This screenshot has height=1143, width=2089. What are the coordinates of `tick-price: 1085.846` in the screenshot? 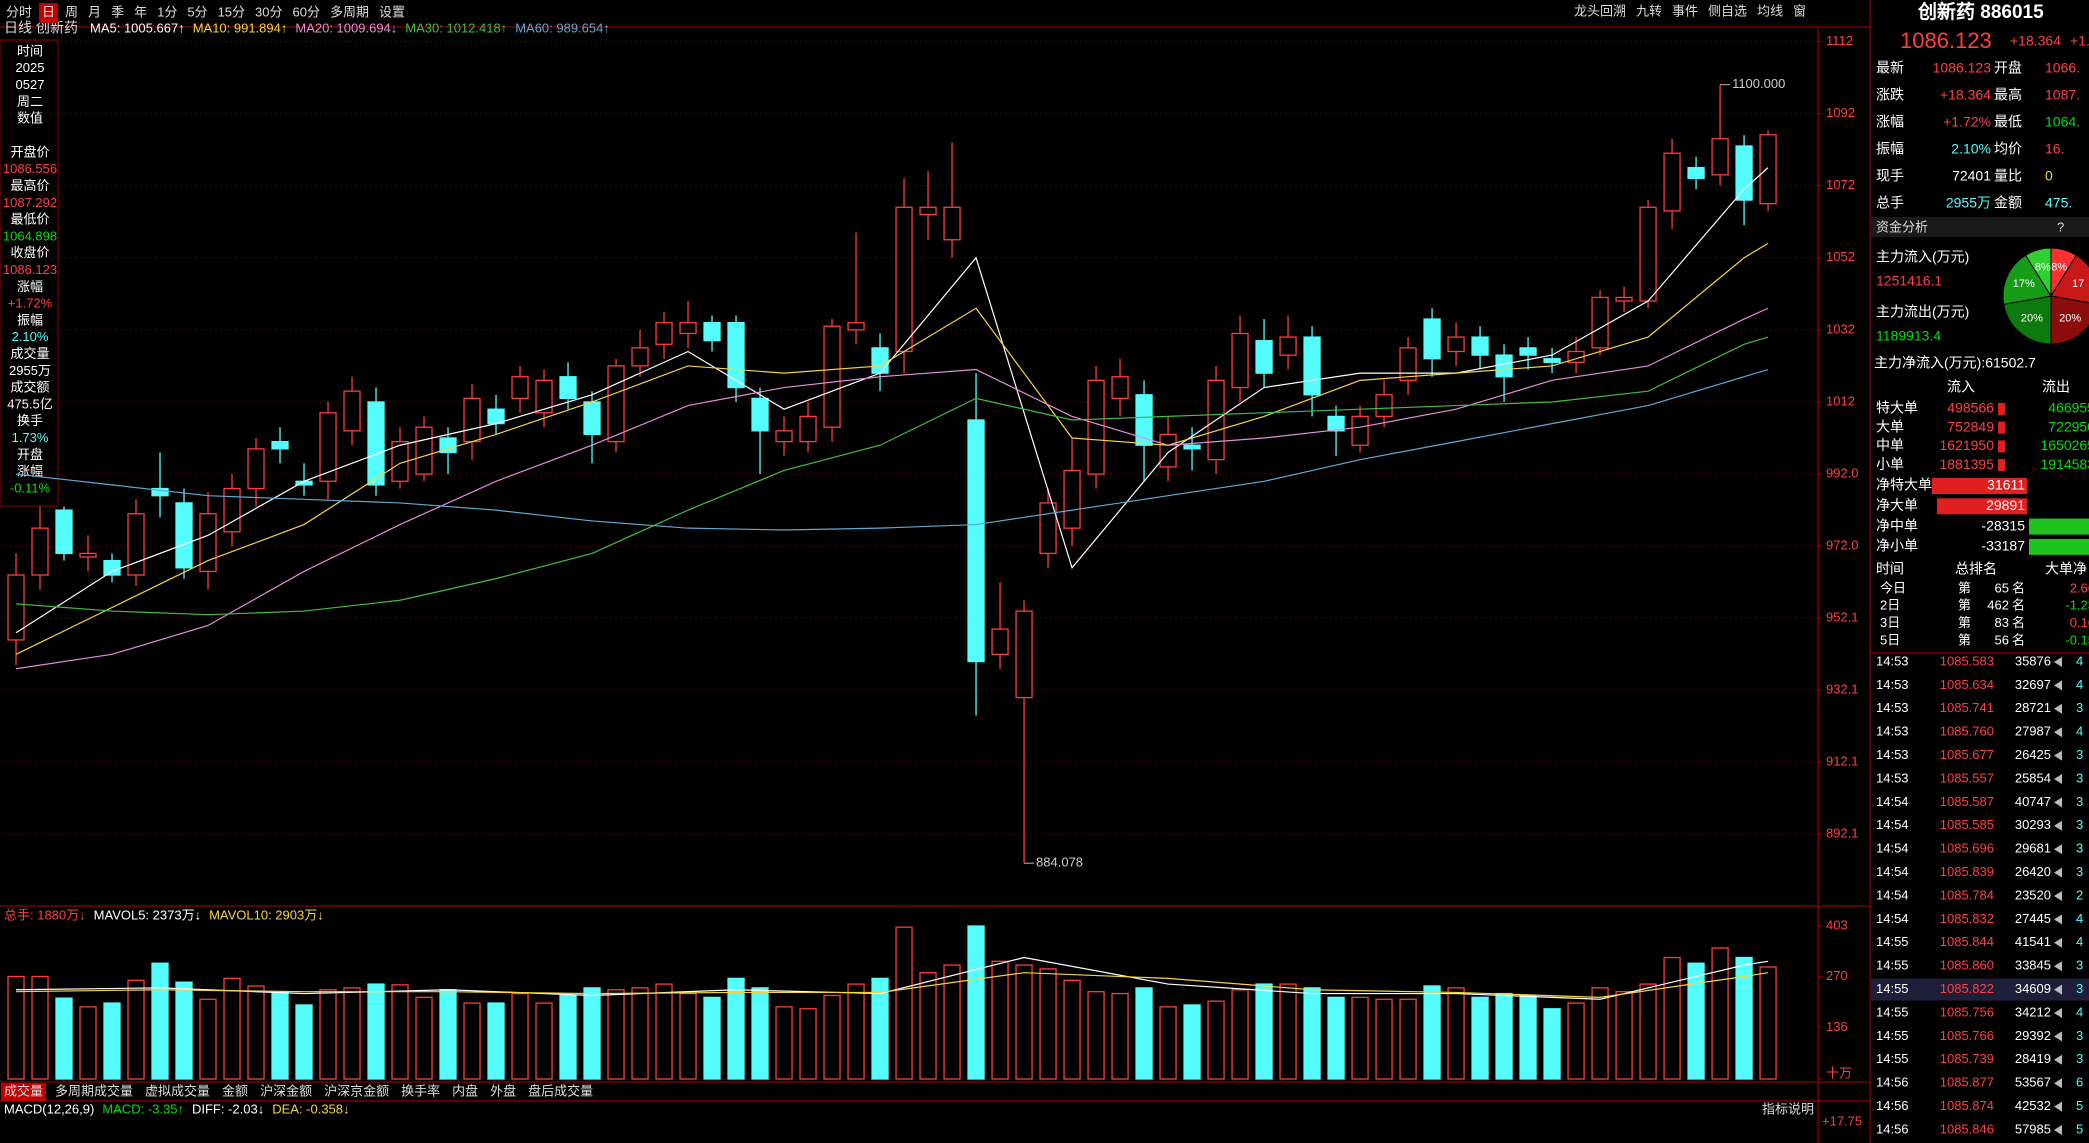 It's located at (1967, 1128).